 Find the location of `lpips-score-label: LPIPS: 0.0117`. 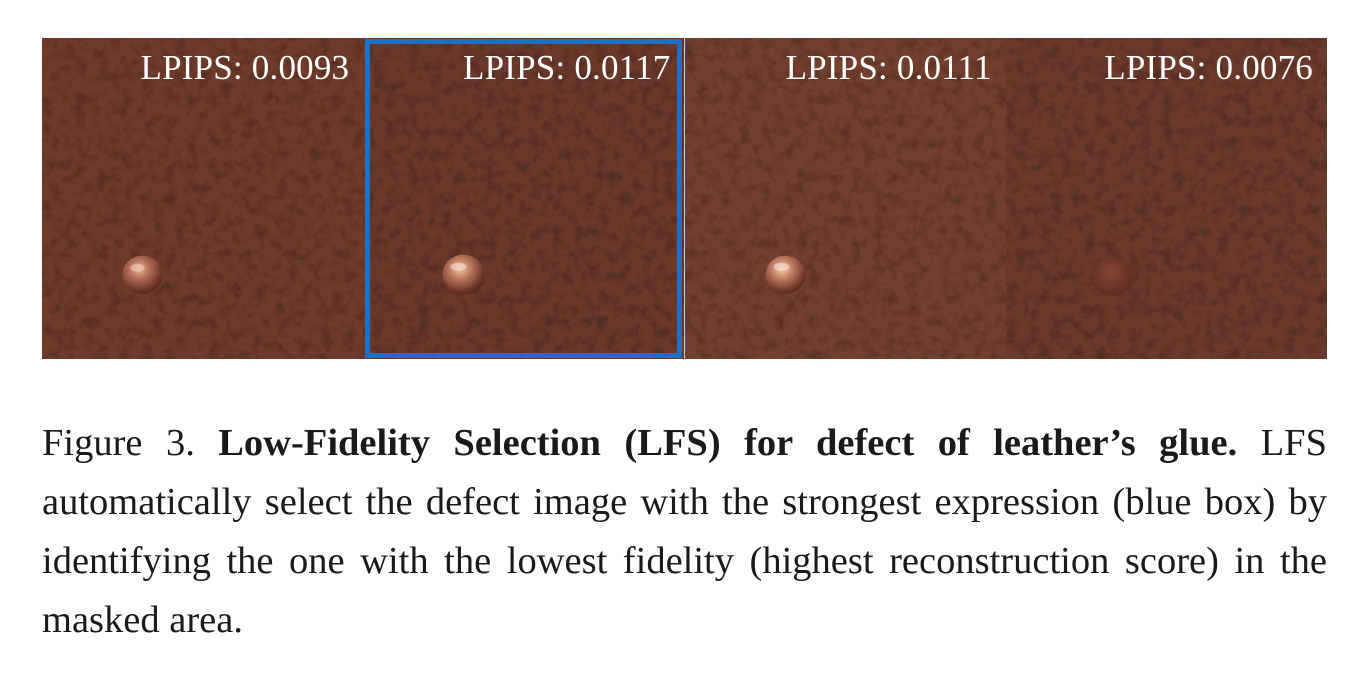

lpips-score-label: LPIPS: 0.0117 is located at coordinates (567, 67).